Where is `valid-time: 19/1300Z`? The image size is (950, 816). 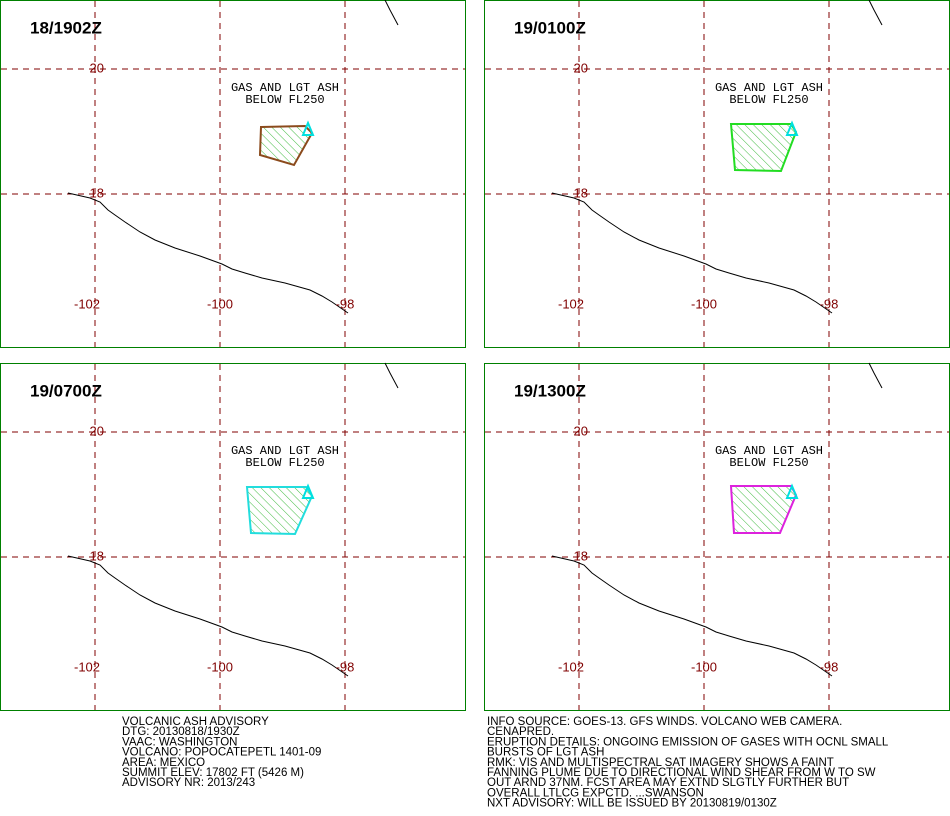 valid-time: 19/1300Z is located at coordinates (550, 390).